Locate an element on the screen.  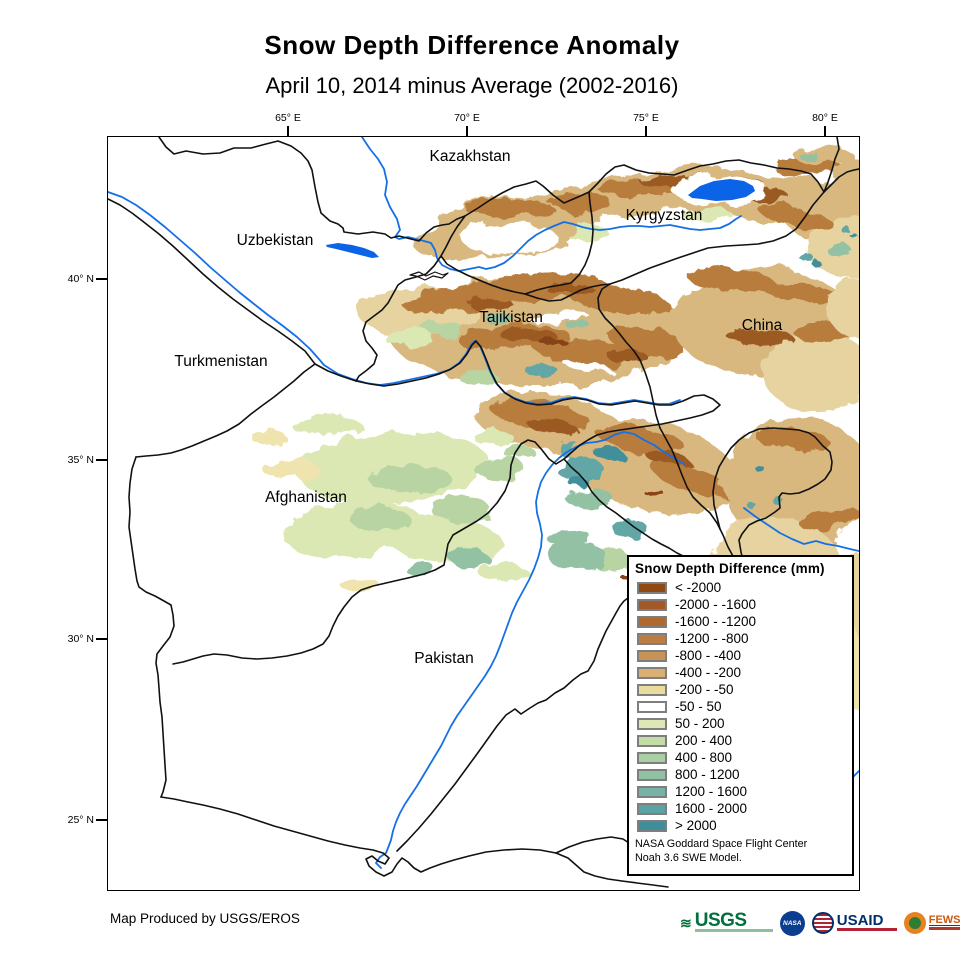
map-credit: Map Produced by USGS/EROS is located at coordinates (205, 918).